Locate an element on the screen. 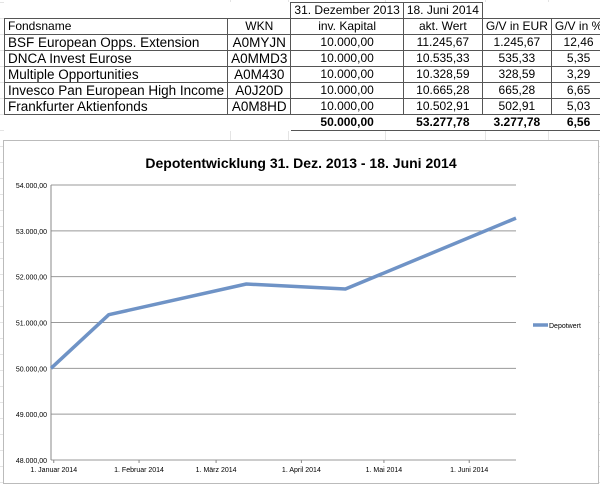 This screenshot has height=488, width=600. x-tick-label: 1. Juni 2014 is located at coordinates (469, 470).